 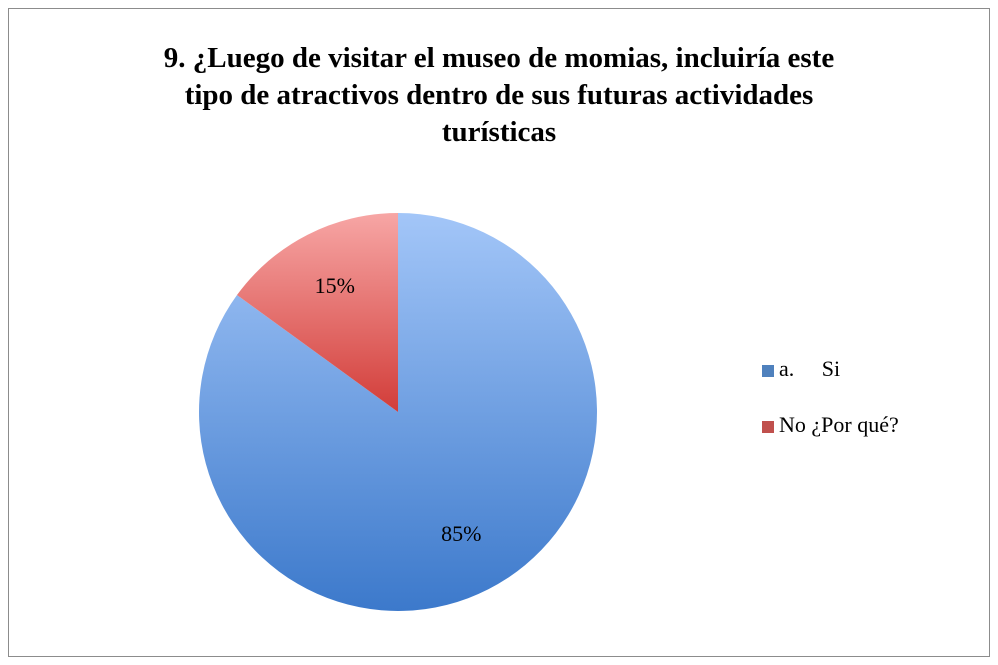 What do you see at coordinates (335, 285) in the screenshot?
I see `data-label: 15%` at bounding box center [335, 285].